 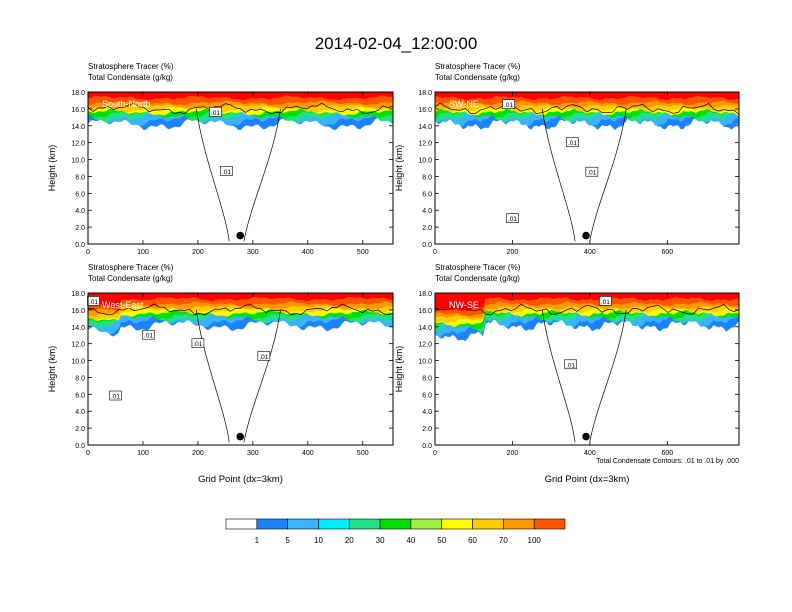 What do you see at coordinates (253, 453) in the screenshot?
I see `x-tick-label: 300` at bounding box center [253, 453].